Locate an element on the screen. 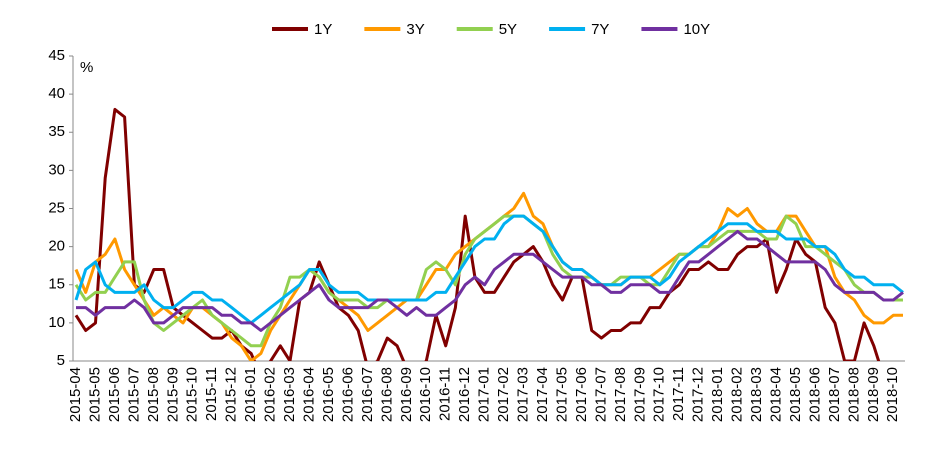 The width and height of the screenshot is (931, 450). y-tick-label: 30 is located at coordinates (56, 169).